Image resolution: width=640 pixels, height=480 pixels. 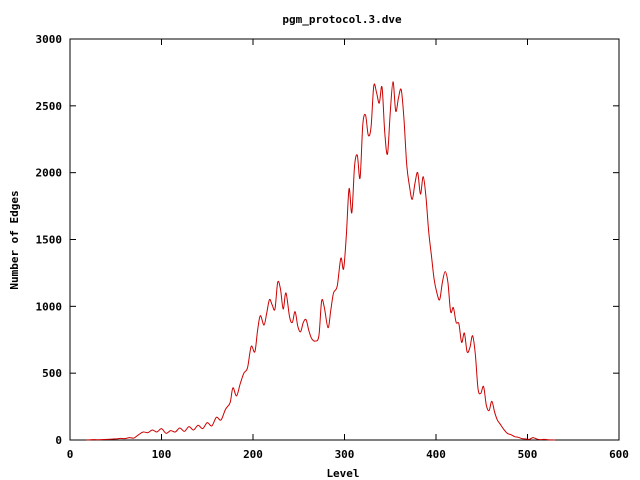 What do you see at coordinates (52, 373) in the screenshot?
I see `y-tick-label-1: 500` at bounding box center [52, 373].